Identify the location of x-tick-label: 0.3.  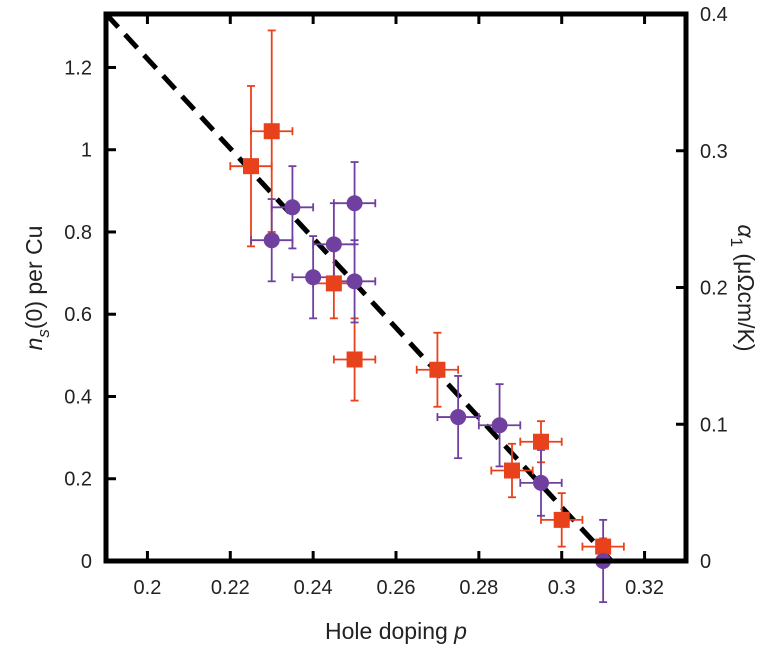
(562, 588).